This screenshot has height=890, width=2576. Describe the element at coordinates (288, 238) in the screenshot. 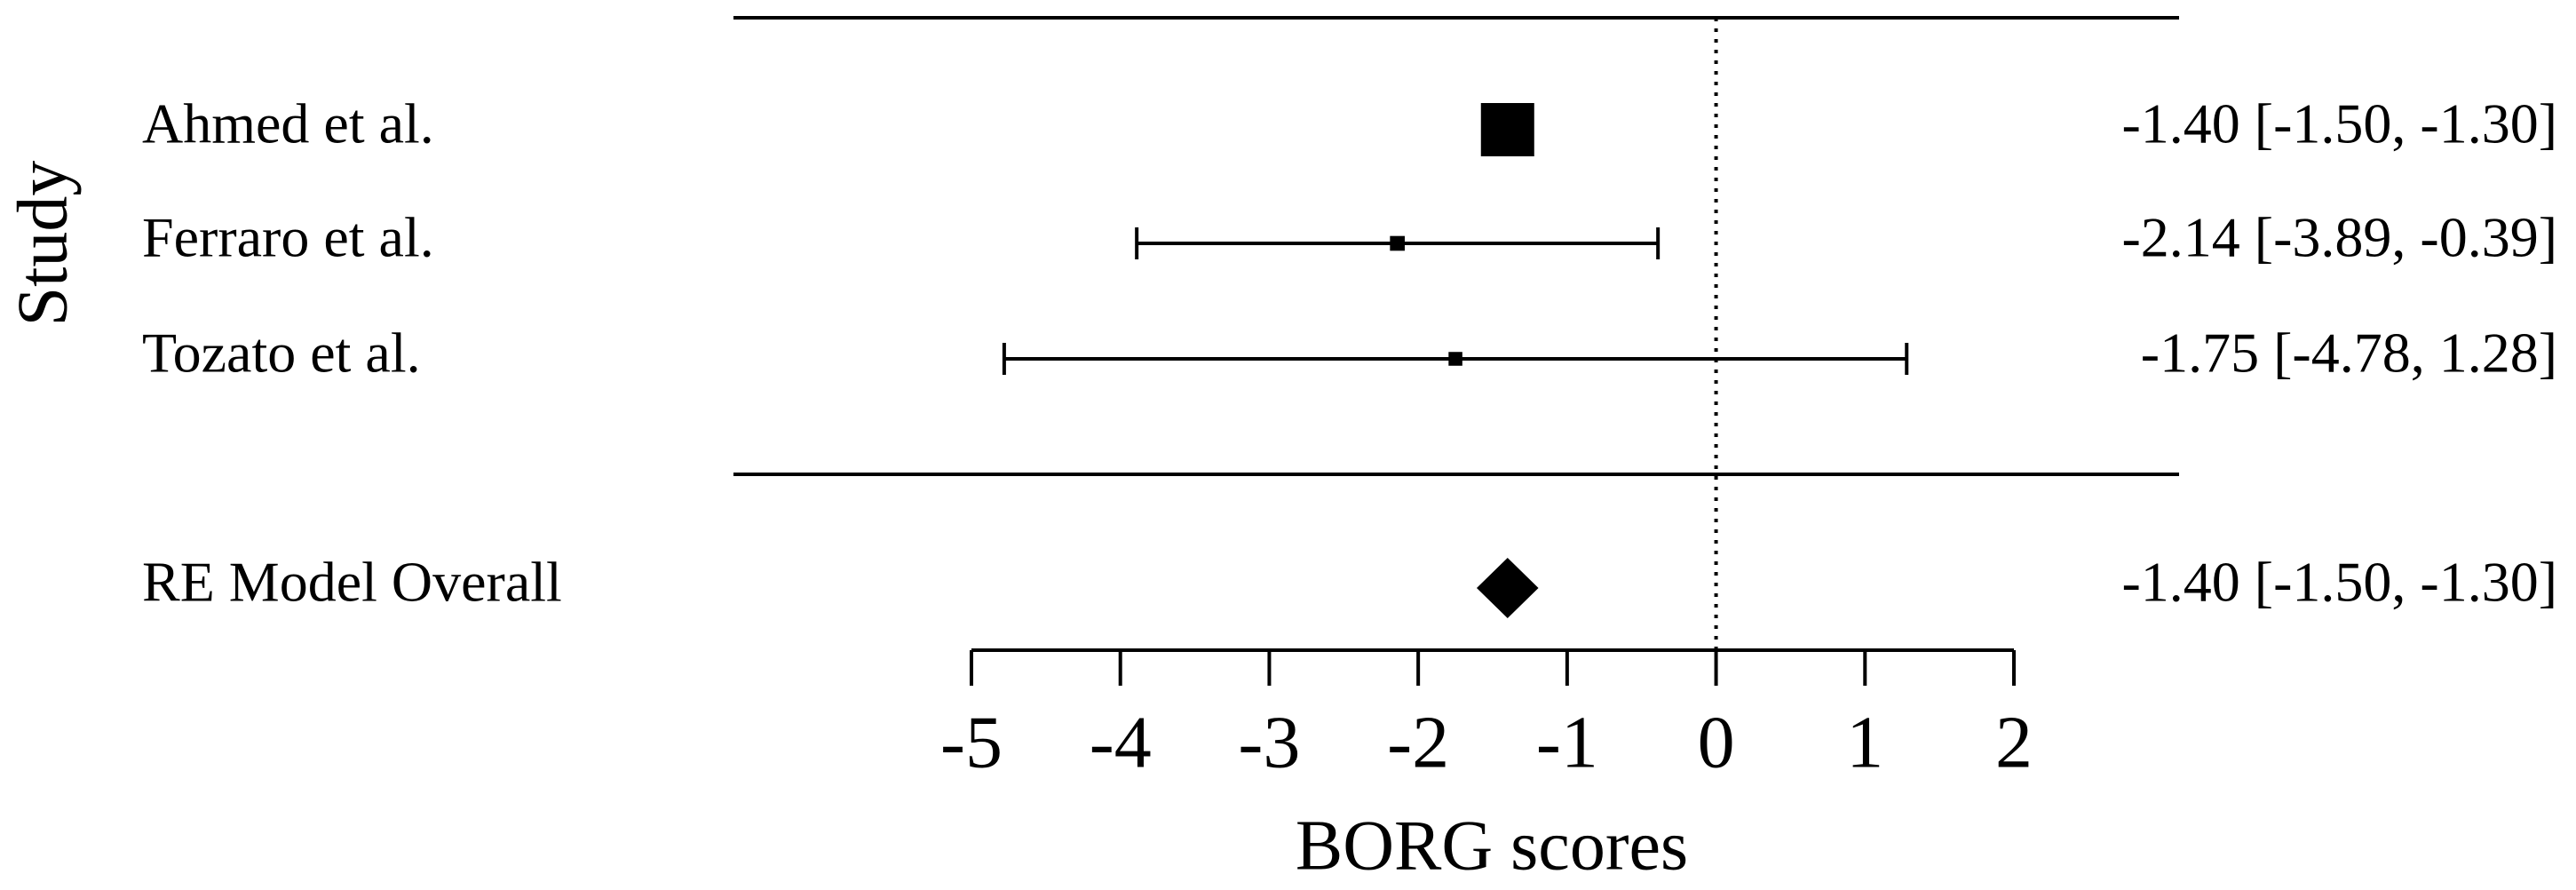

I see `study-label: Ferraro et al.` at that location.